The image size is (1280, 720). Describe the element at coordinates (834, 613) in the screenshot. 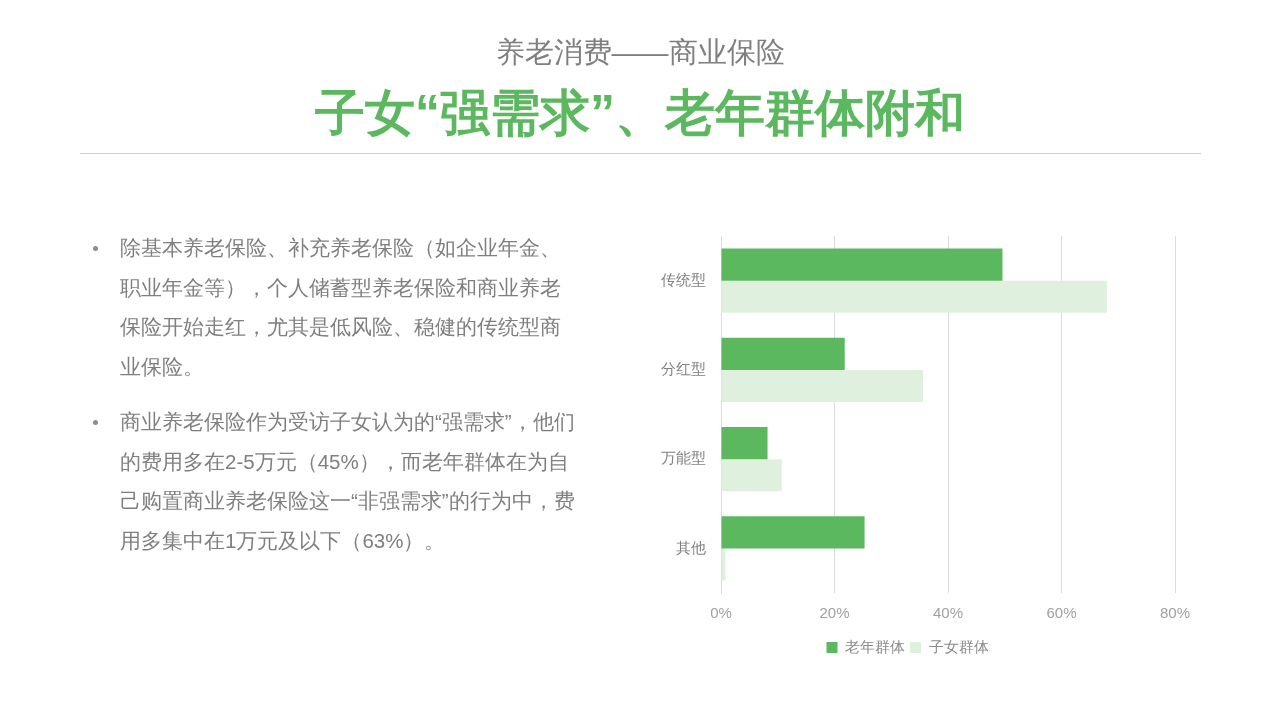

I see `x-tick-label: 20%` at that location.